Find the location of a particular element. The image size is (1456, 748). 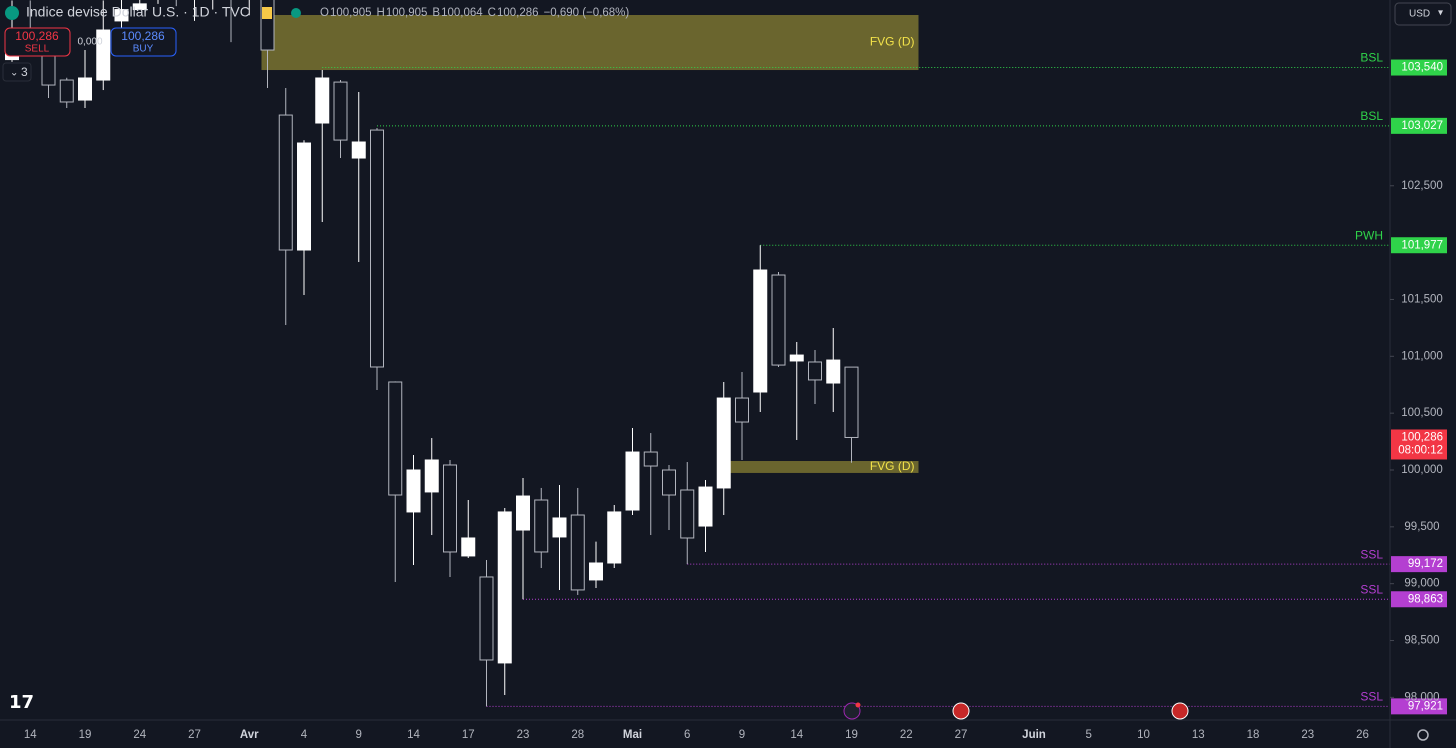

currency: USD is located at coordinates (1419, 14).